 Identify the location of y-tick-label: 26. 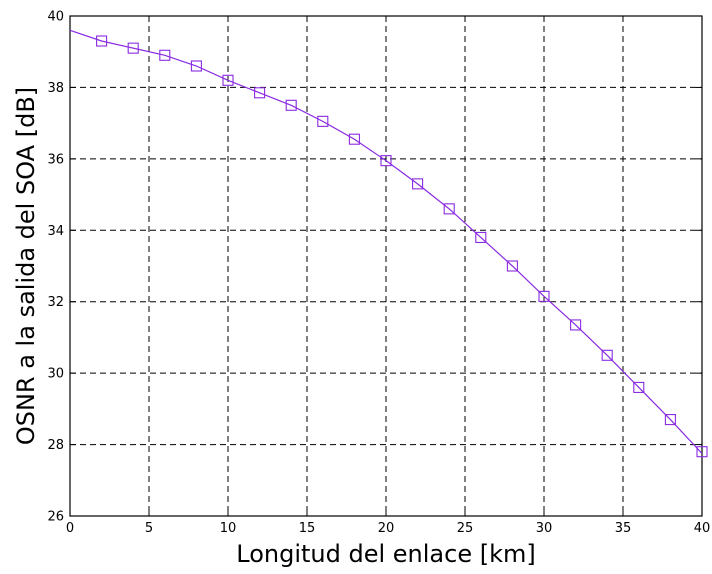
(55, 517).